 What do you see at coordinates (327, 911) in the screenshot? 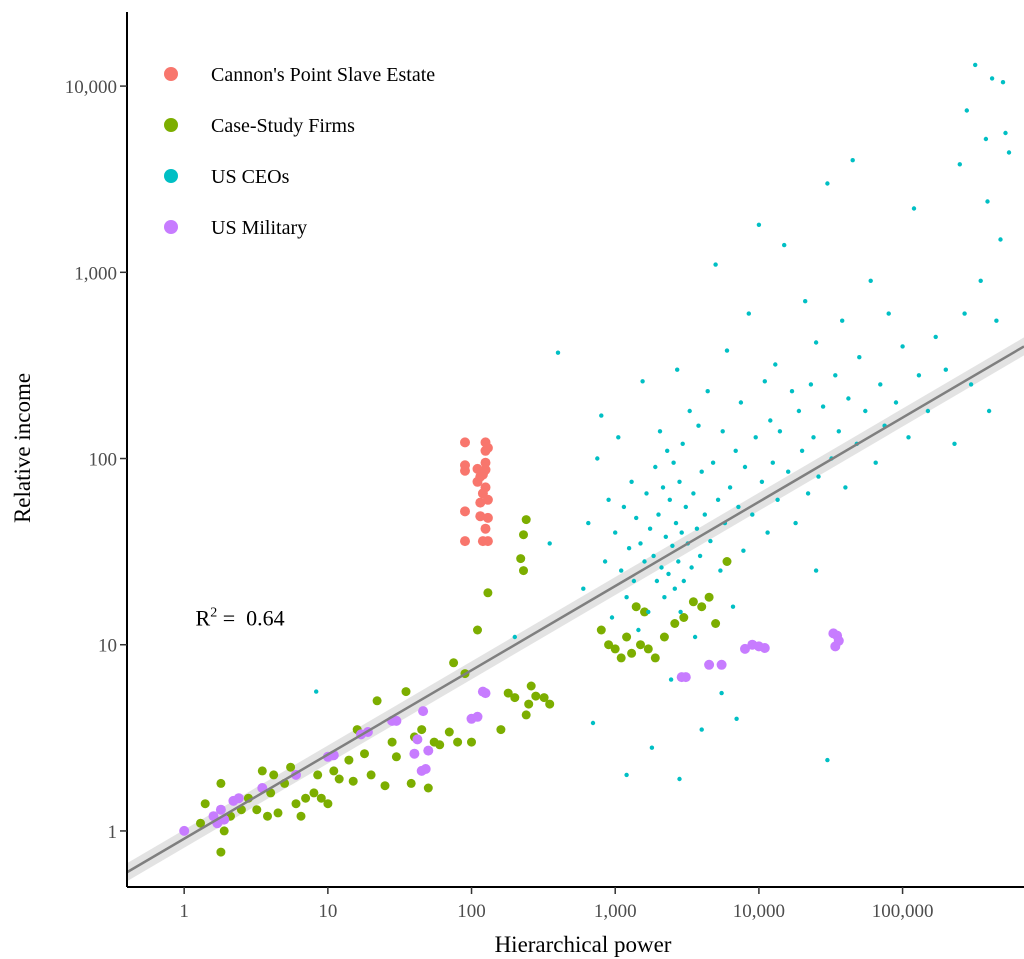
I see `x-tick-label: 10` at bounding box center [327, 911].